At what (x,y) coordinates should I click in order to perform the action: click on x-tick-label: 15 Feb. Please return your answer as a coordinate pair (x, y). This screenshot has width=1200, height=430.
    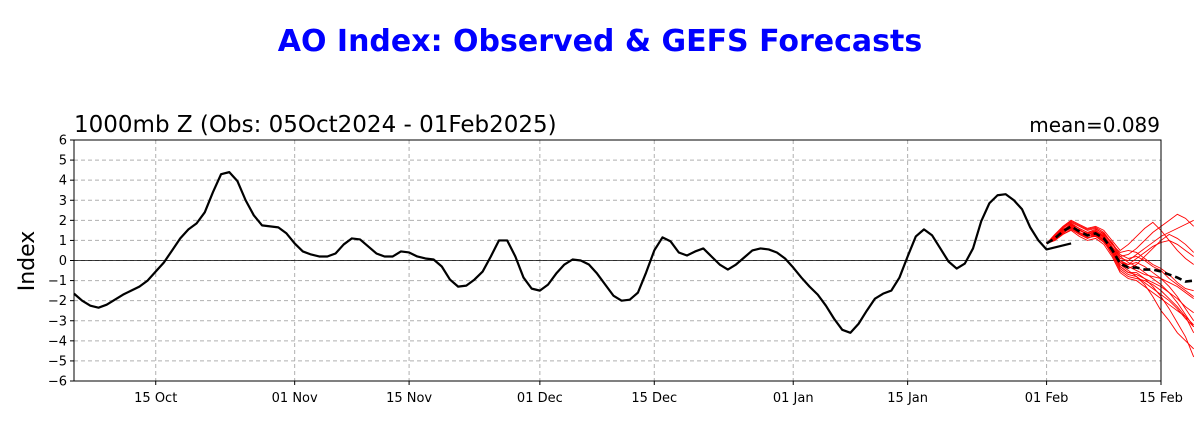
    Looking at the image, I should click on (1161, 398).